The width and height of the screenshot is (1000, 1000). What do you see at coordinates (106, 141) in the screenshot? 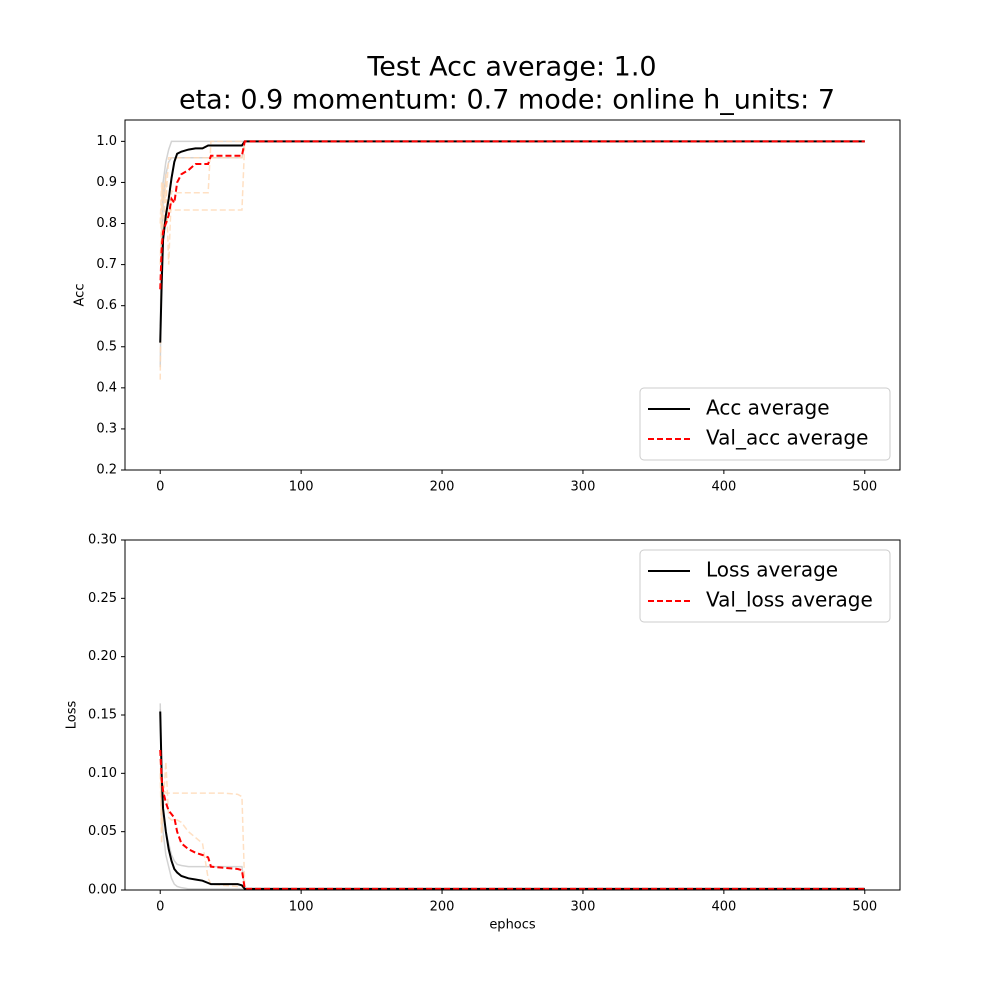
I see `y-tick-label: 1.0` at bounding box center [106, 141].